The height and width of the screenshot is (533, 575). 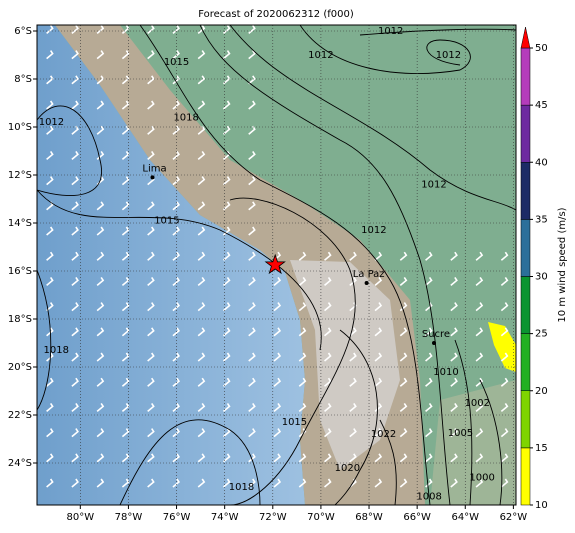 What do you see at coordinates (347, 468) in the screenshot?
I see `contour-label: 1020` at bounding box center [347, 468].